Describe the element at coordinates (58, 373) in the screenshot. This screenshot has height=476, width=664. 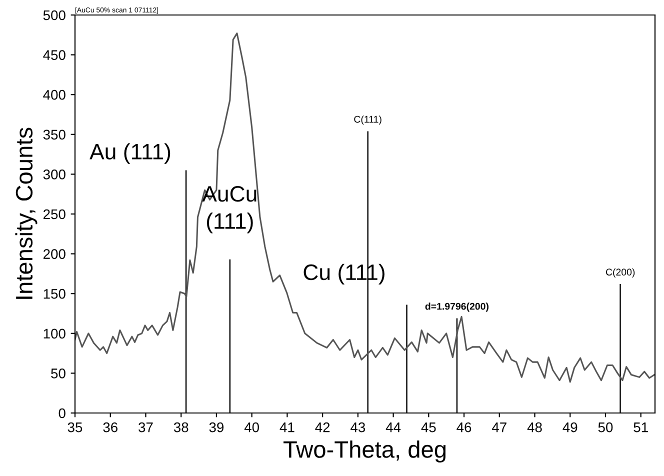
I see `y-tick-label: 50` at that location.